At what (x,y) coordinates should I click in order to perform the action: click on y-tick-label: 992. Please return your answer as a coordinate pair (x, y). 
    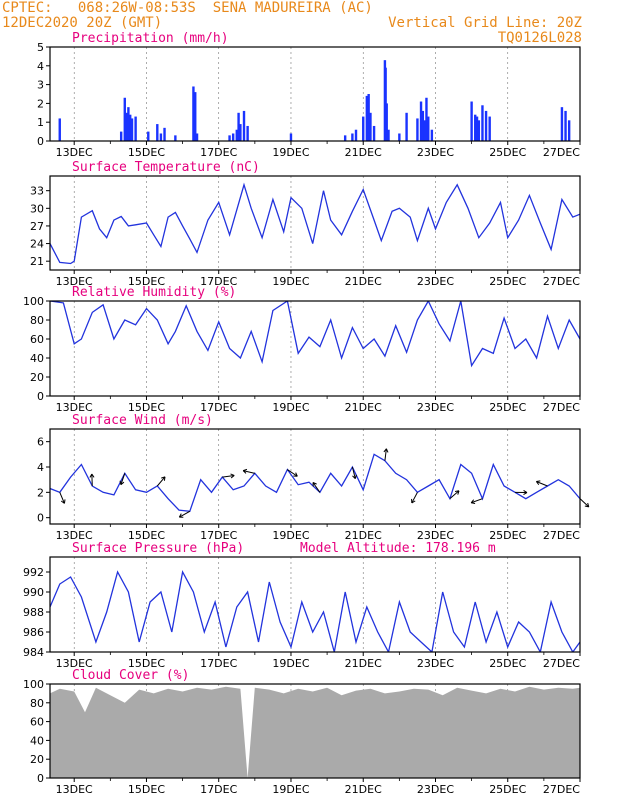
    Looking at the image, I should click on (33, 572).